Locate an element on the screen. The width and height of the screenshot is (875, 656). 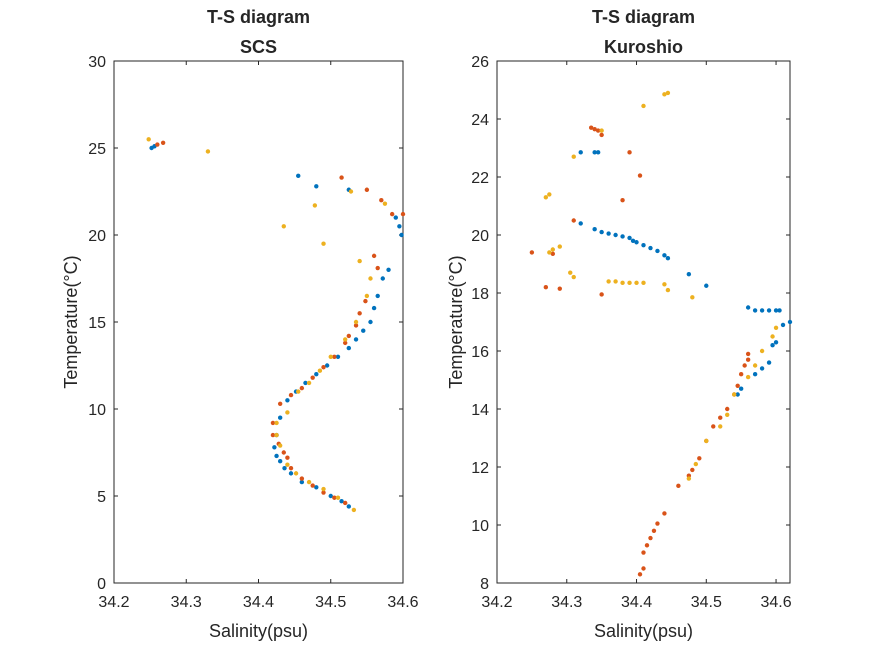
scs-x-tick-label: 34.2 is located at coordinates (113, 602).